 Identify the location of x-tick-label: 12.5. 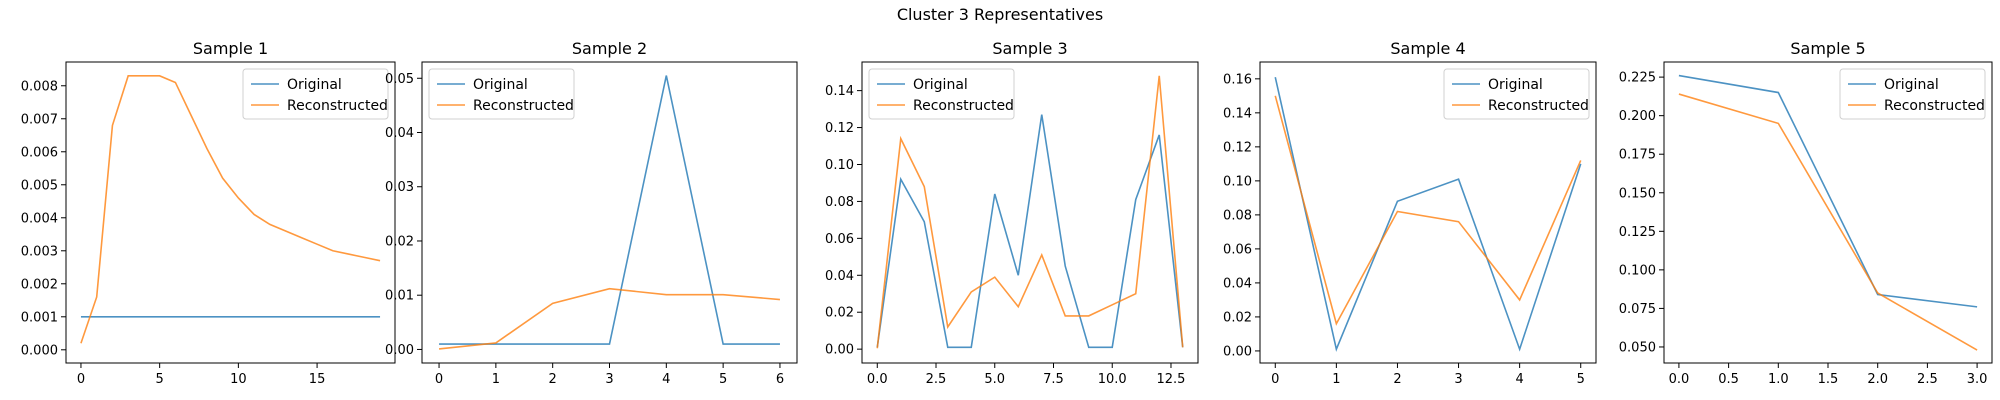
(1171, 379).